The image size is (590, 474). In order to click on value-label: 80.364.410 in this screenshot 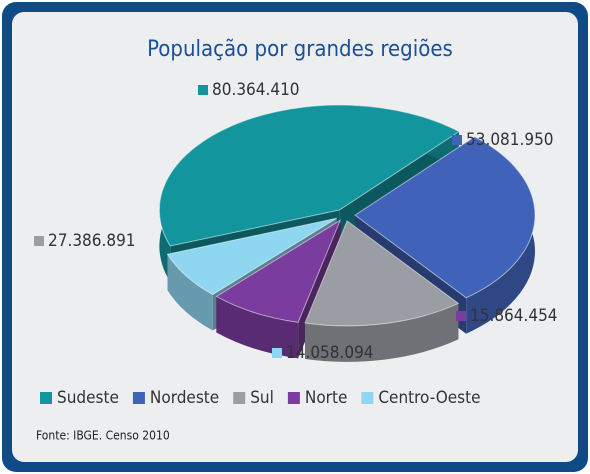, I will do `click(256, 90)`.